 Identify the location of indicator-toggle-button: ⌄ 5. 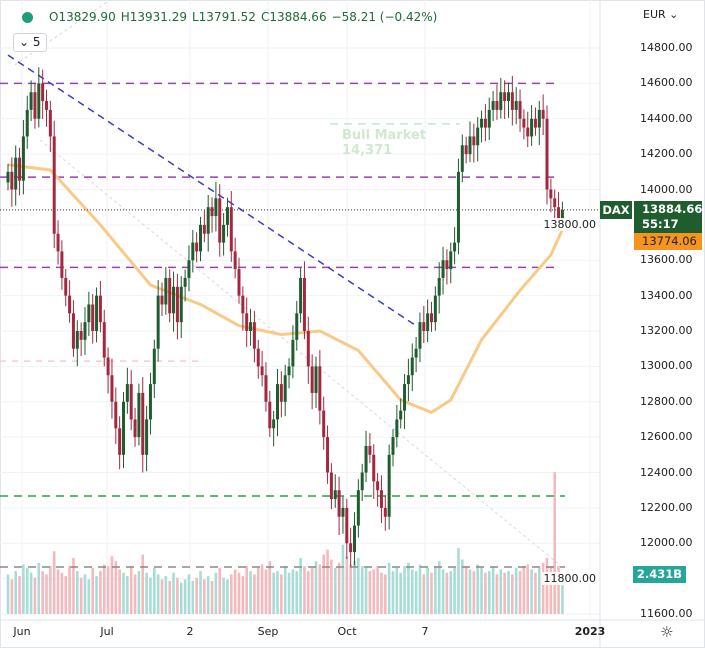
(30, 42).